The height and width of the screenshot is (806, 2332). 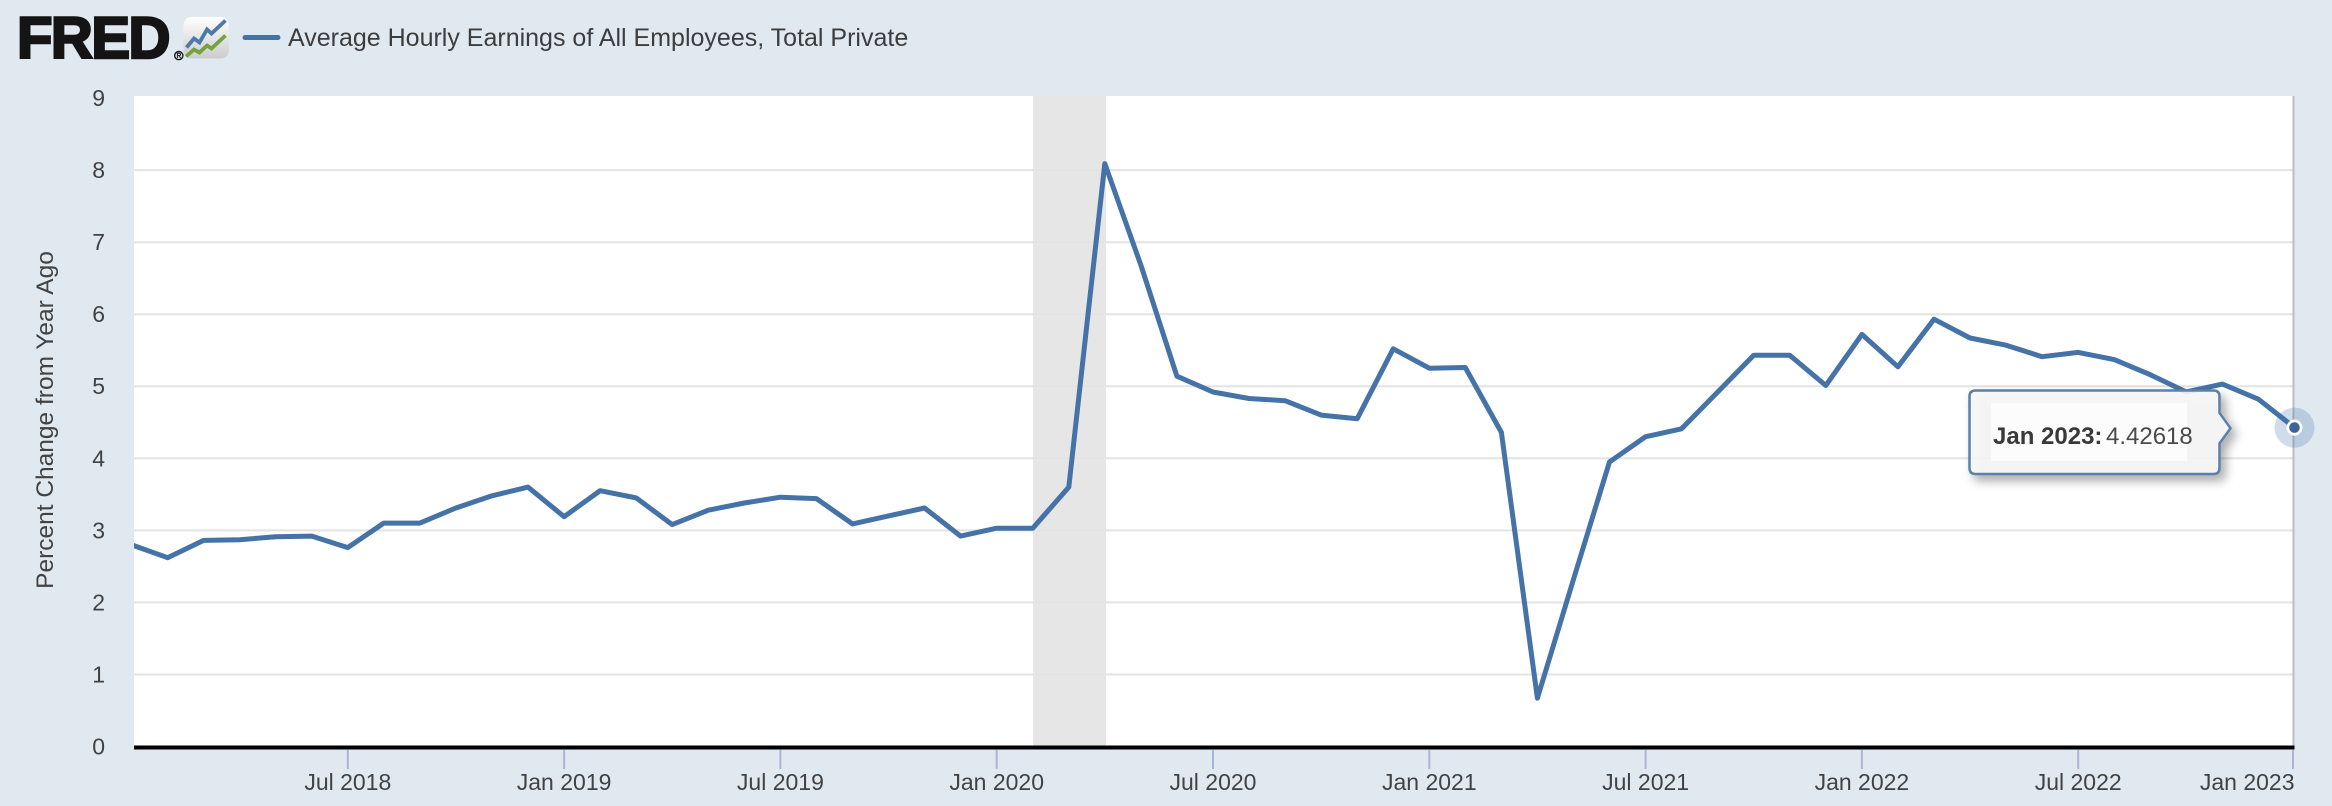 I want to click on svg-text: 4.42618, so click(x=2149, y=436).